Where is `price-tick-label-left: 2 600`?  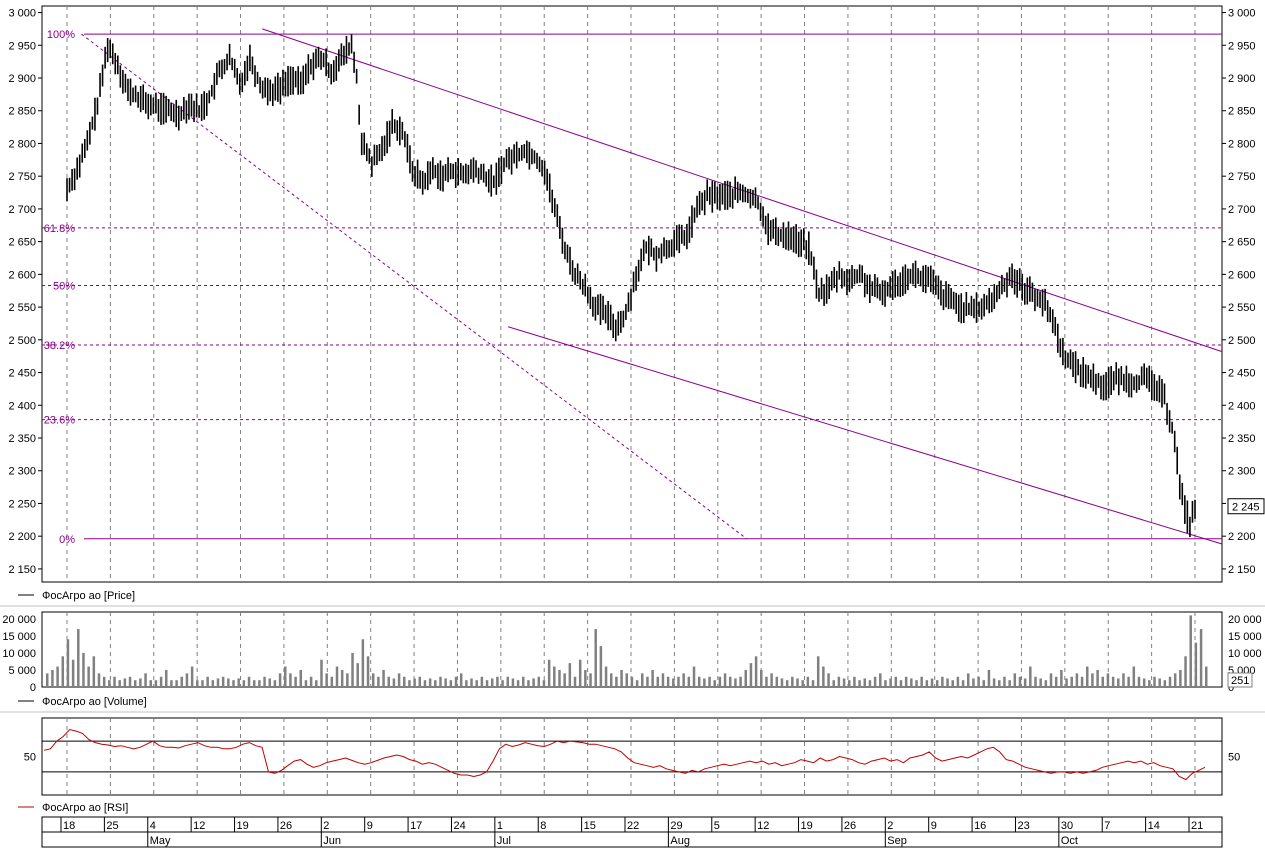
price-tick-label-left: 2 600 is located at coordinates (22, 275).